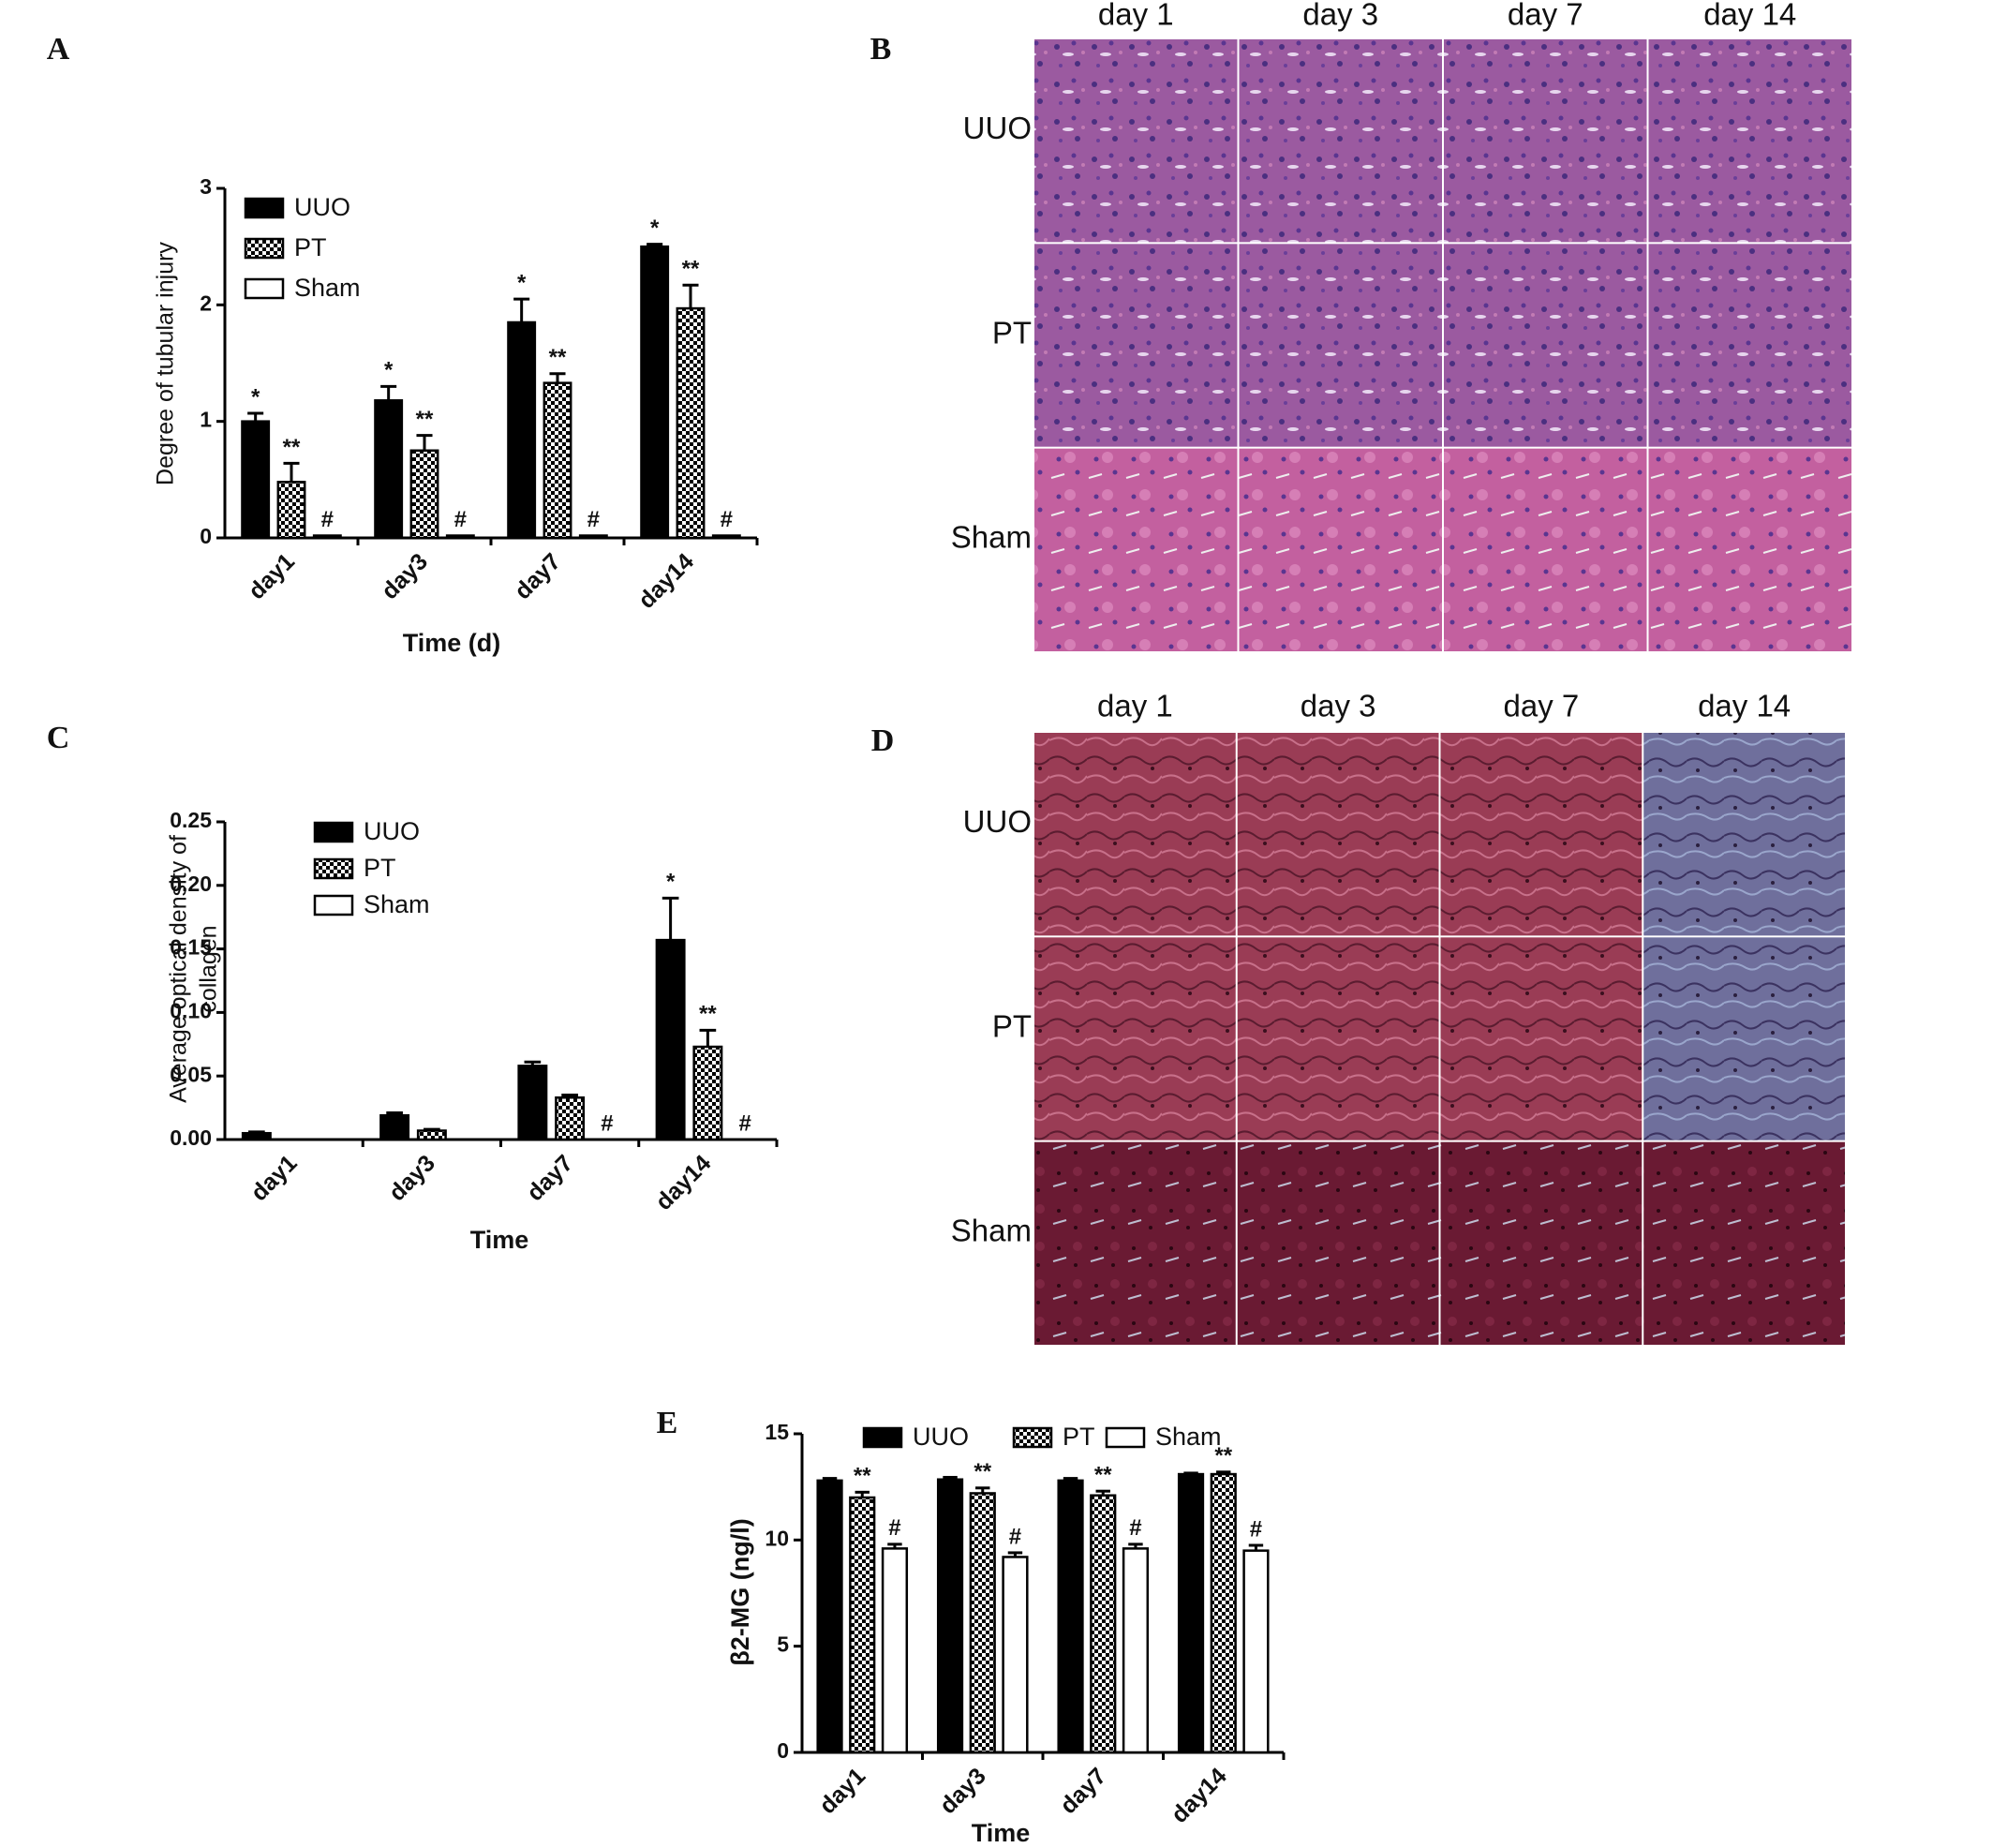  Describe the element at coordinates (310, 247) in the screenshot. I see `legend-label: PT` at that location.